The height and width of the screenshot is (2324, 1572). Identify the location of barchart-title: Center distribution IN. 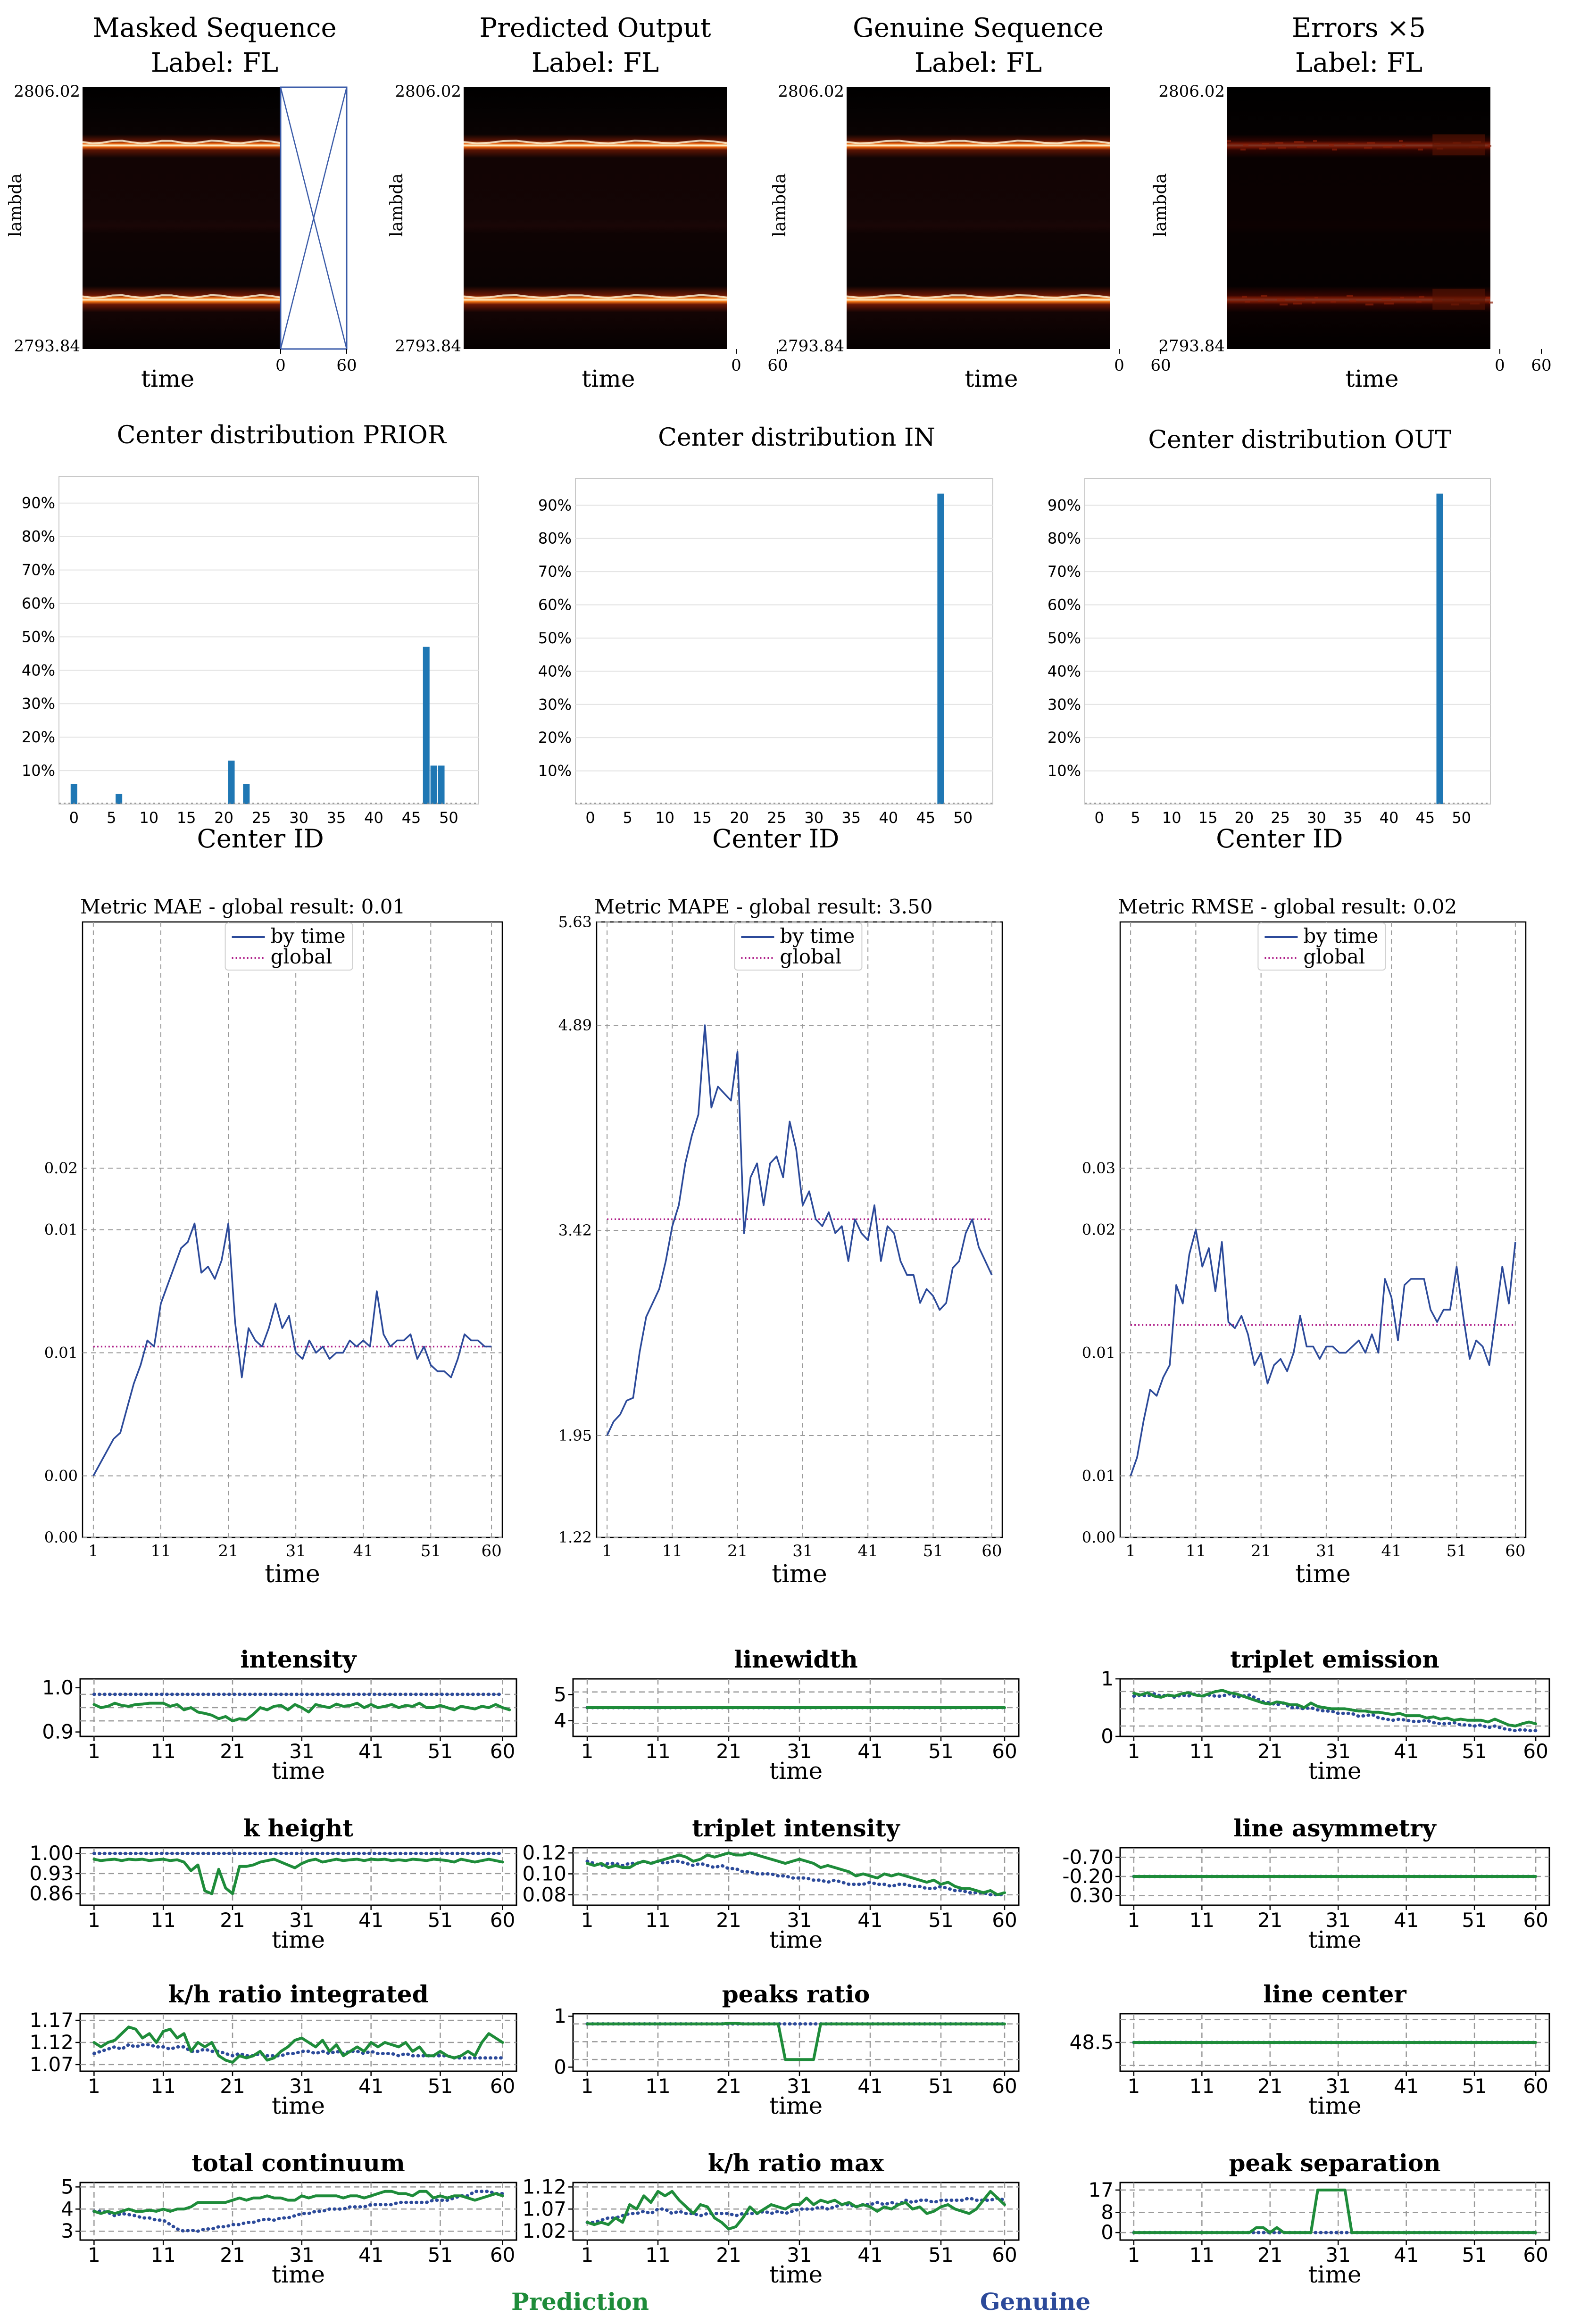
(796, 438).